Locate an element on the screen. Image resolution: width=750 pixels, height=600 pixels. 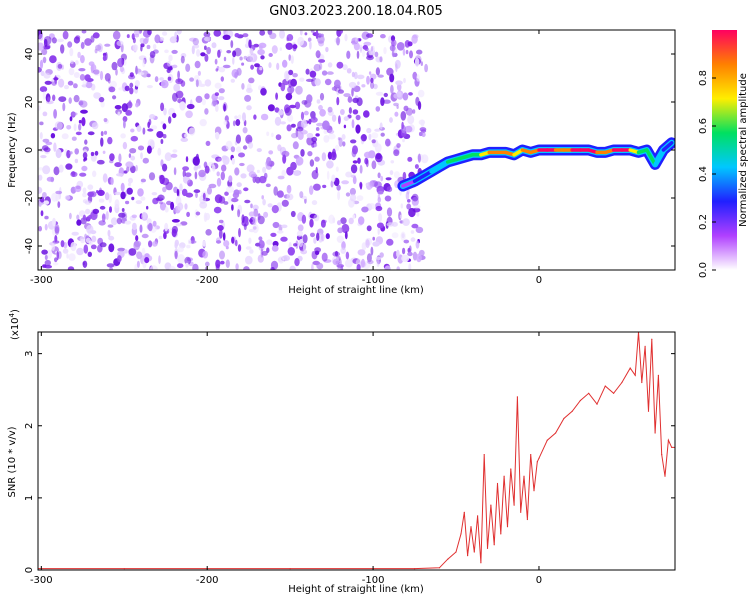
snr-y-label: SNR (10 * v/v) is located at coordinates (12, 461).